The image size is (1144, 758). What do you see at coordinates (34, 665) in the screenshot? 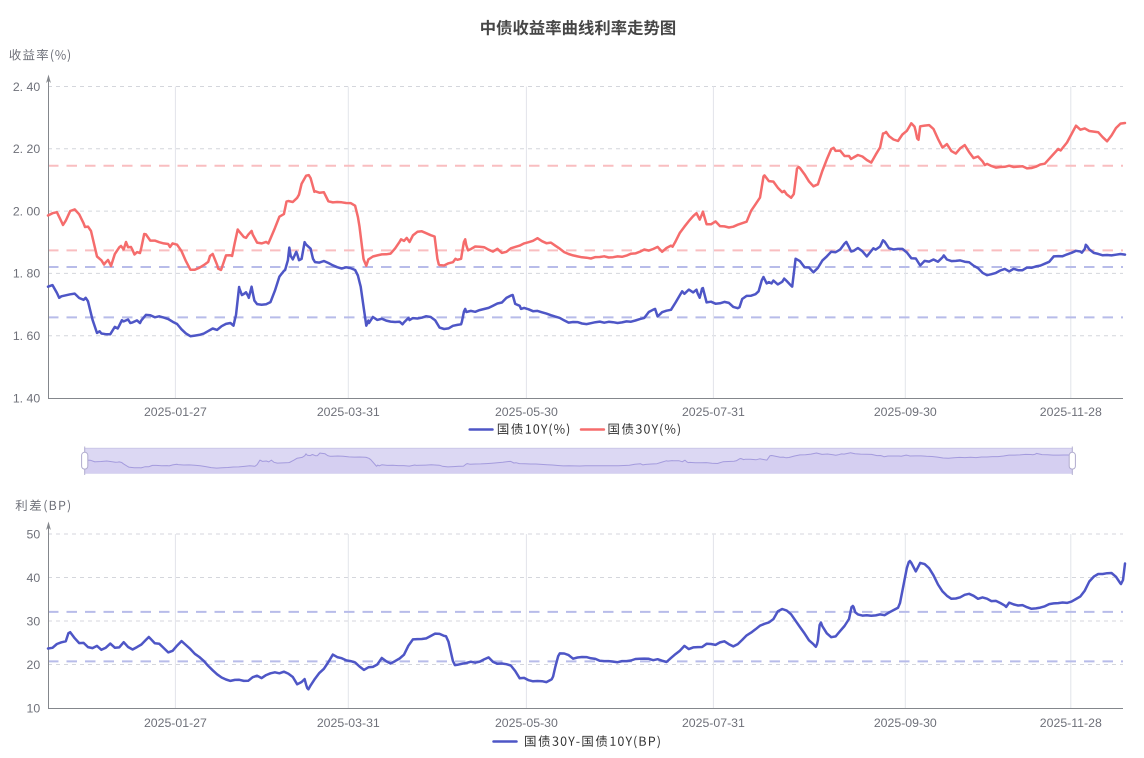
I see `svg-text: 20` at bounding box center [34, 665].